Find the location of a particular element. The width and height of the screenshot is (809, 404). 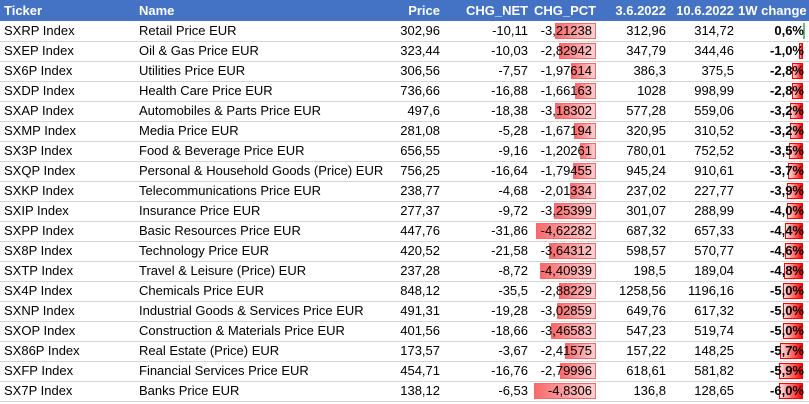

cell-date-2: 288,99 is located at coordinates (714, 210).